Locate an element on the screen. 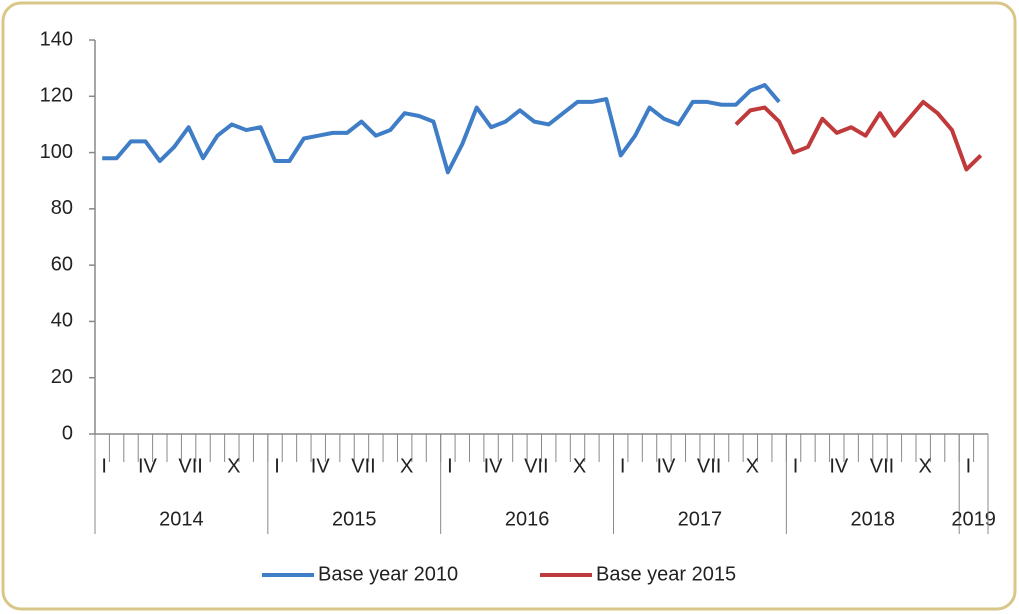 The width and height of the screenshot is (1019, 614). y-tick-label: 100 is located at coordinates (56, 152).